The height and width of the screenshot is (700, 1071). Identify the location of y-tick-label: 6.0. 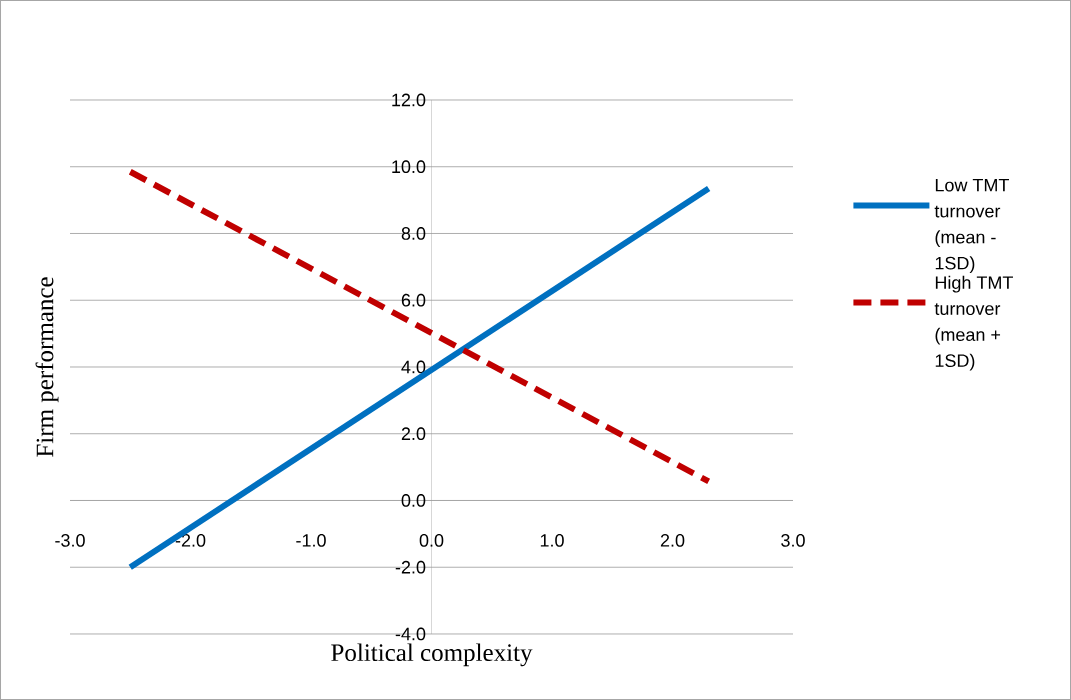
(413, 300).